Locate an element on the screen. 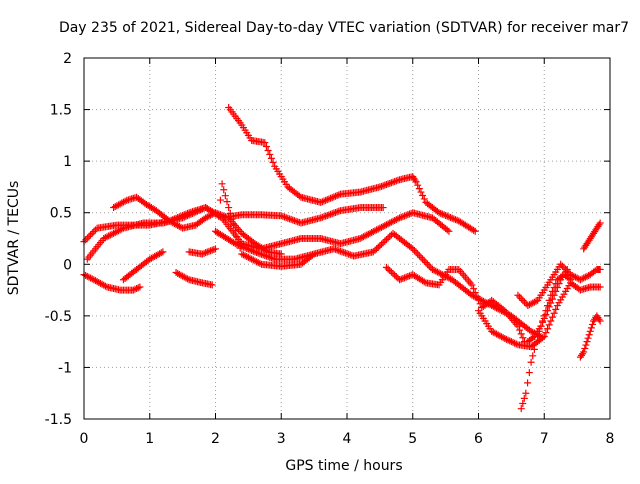  series-arc-h is located at coordinates (352, 169).